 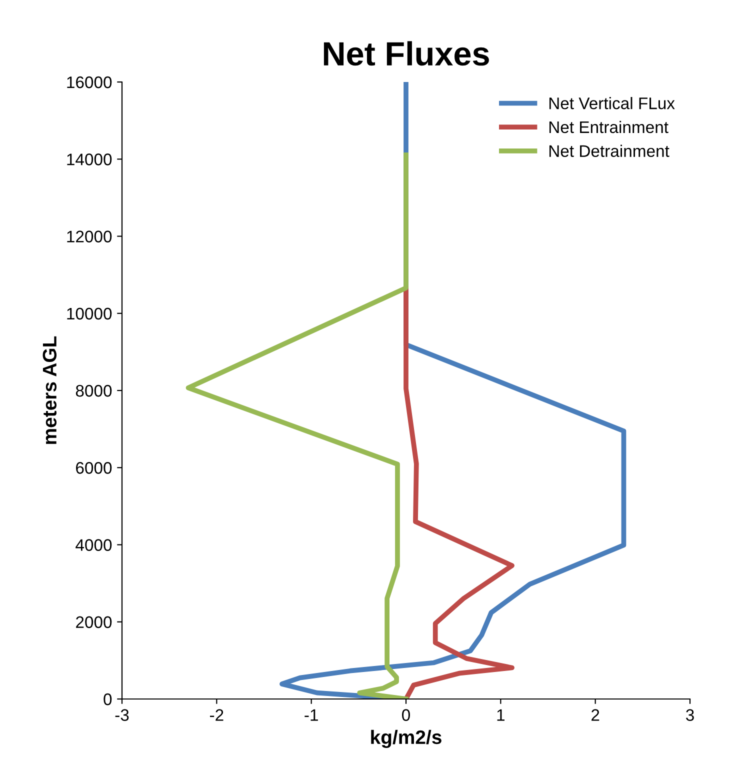 I want to click on y-axis-title: meters AGL, so click(x=49, y=390).